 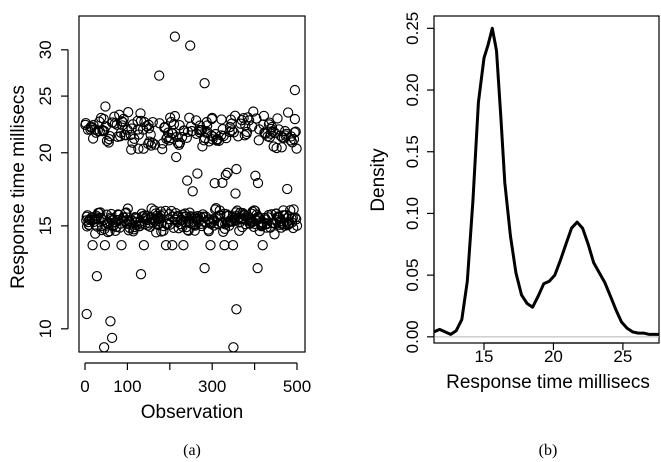 What do you see at coordinates (212, 386) in the screenshot?
I see `panel-a-x-tick-label: 300` at bounding box center [212, 386].